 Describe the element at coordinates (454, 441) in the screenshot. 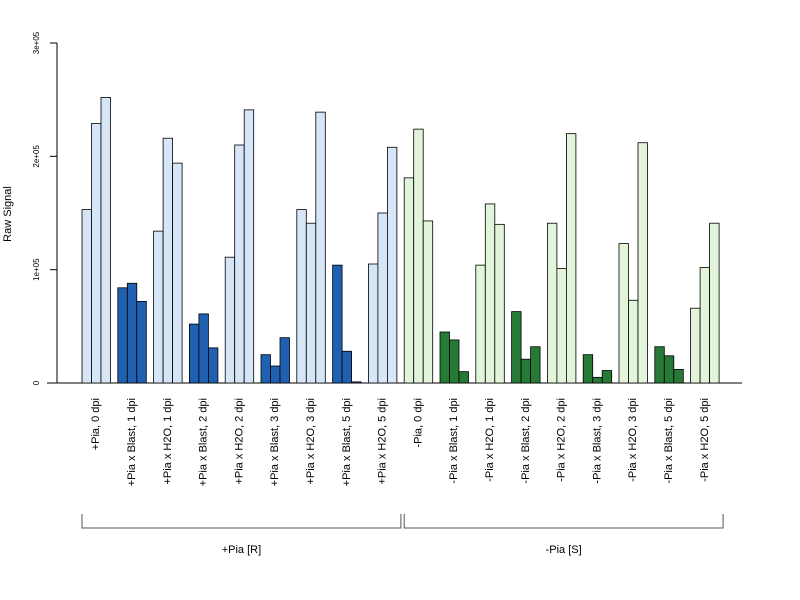

I see `category-label: -Pia x Blast, 1 dpi` at that location.